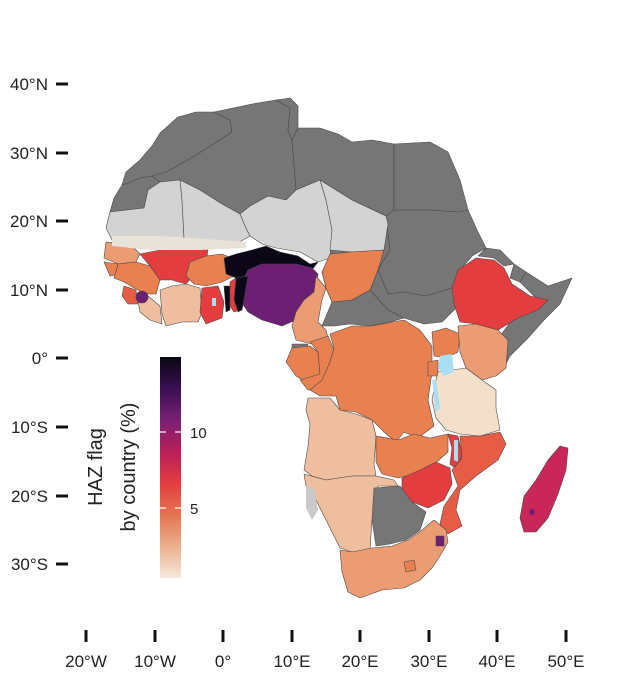  I want to click on country-tanzania, so click(466, 402).